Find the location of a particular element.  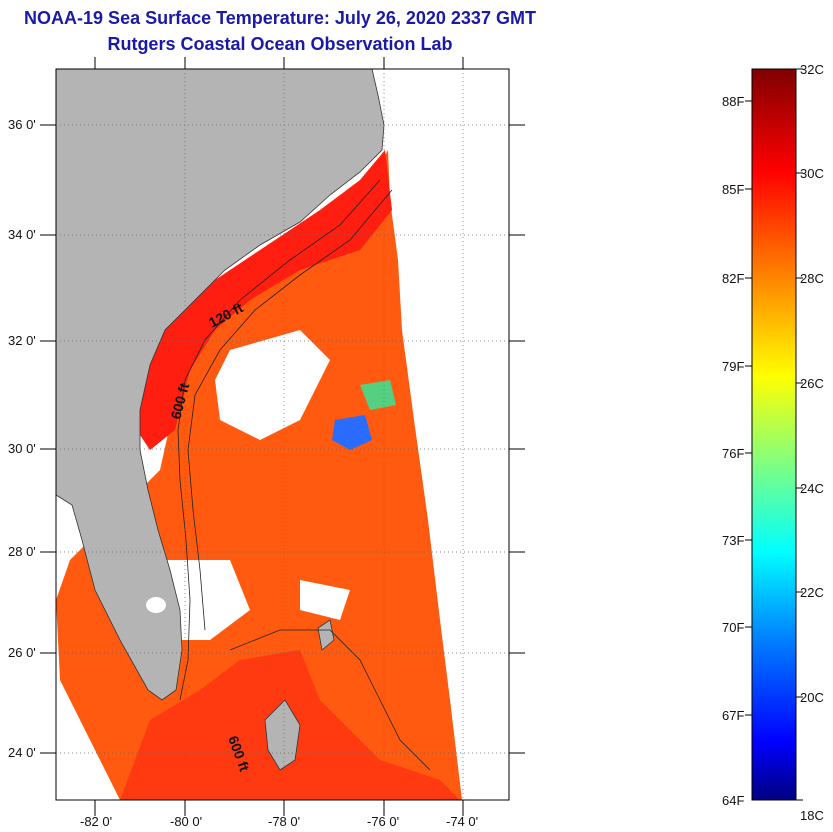

lat-label-30: 30 0' is located at coordinates (22, 448).